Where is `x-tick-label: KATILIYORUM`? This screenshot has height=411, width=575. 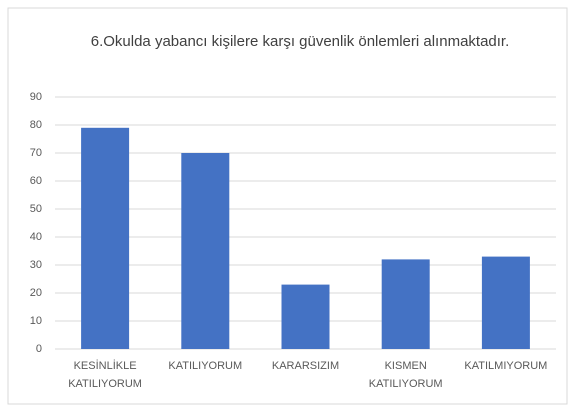 x-tick-label: KATILIYORUM is located at coordinates (205, 366).